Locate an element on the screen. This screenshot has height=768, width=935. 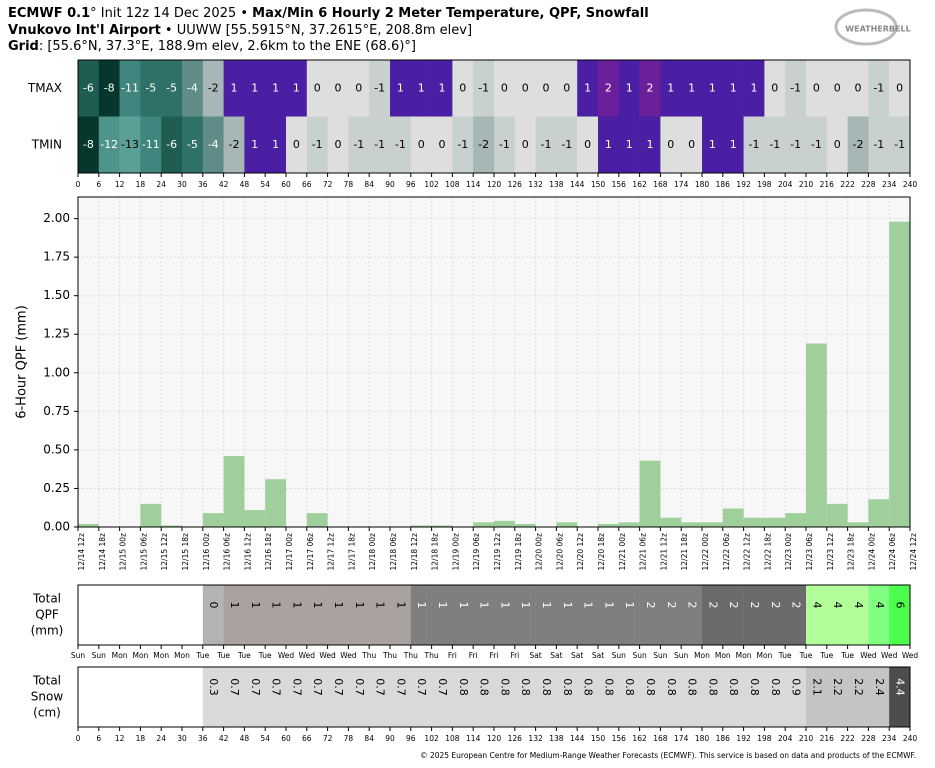
y-tick-label: 1.00 is located at coordinates (56, 372).